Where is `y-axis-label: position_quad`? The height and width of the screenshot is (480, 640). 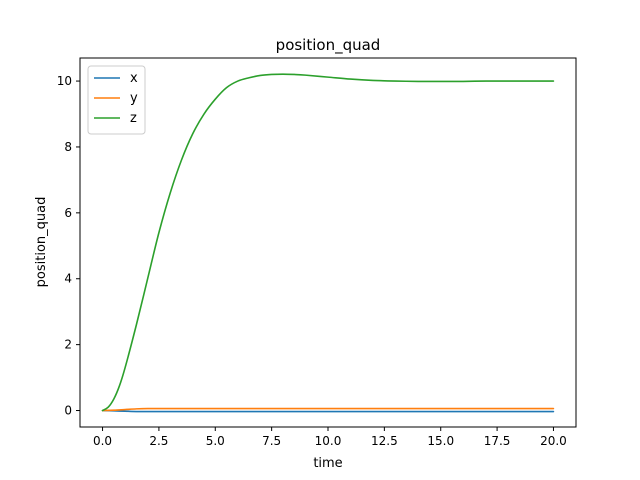 y-axis-label: position_quad is located at coordinates (41, 242).